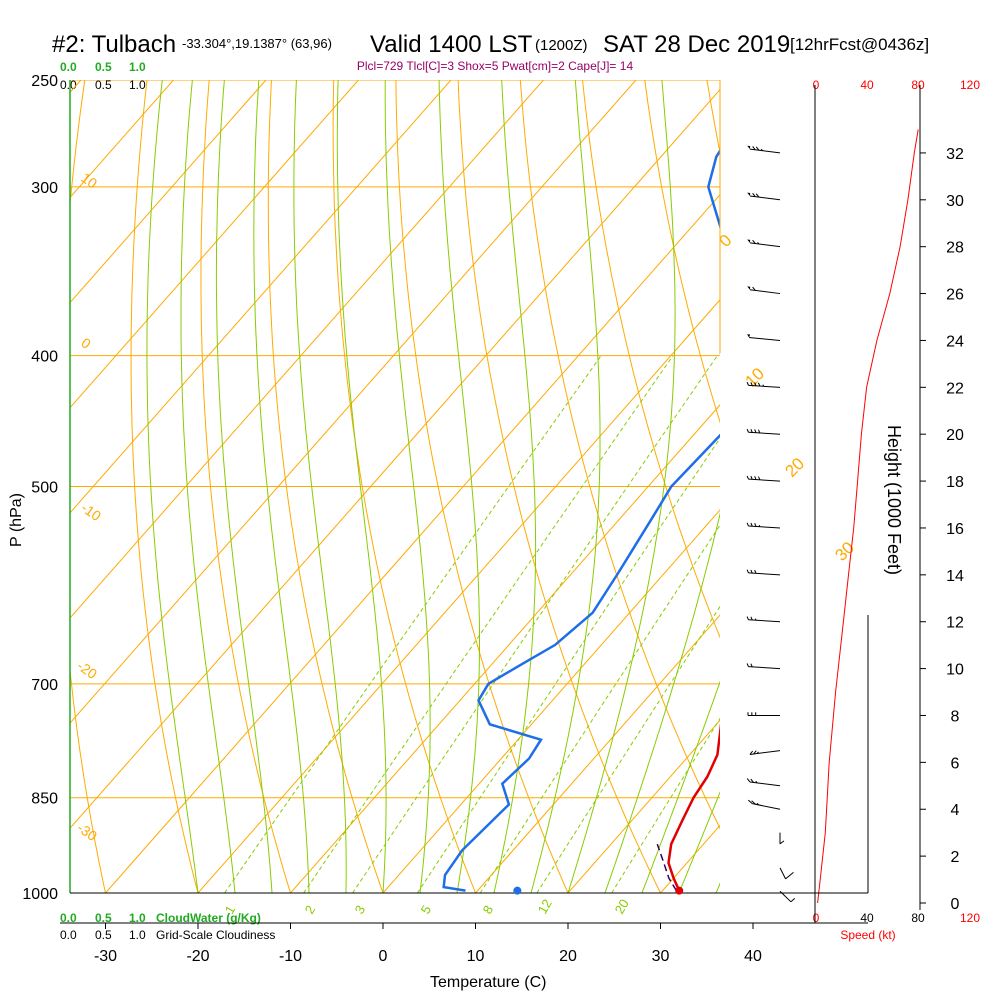 The image size is (1000, 1000). Describe the element at coordinates (867, 935) in the screenshot. I see `speed-label: Speed (kt)` at that location.